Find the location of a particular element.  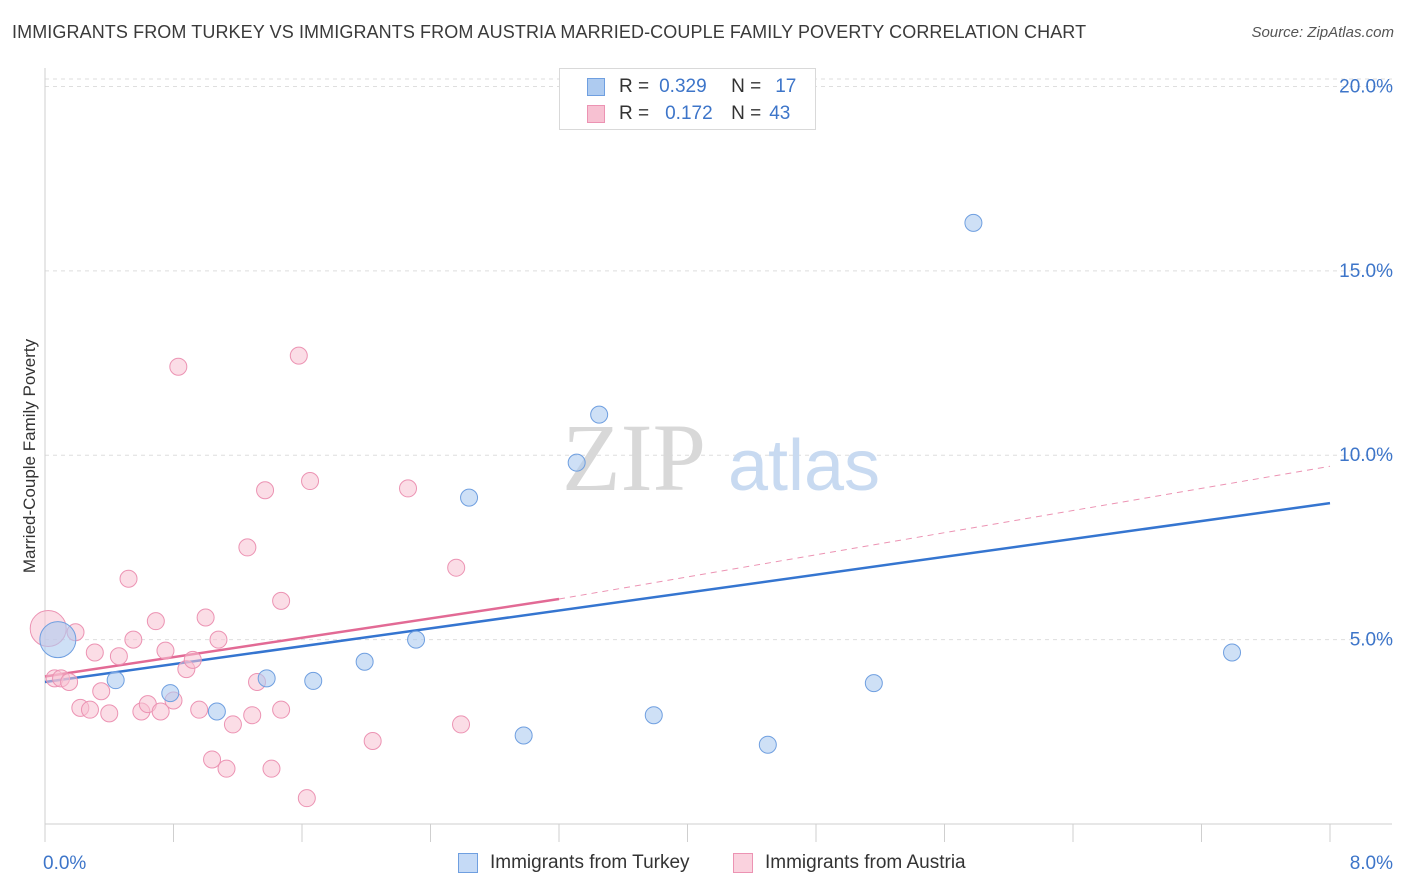

turkey-n-value: 17 is located at coordinates (786, 86).